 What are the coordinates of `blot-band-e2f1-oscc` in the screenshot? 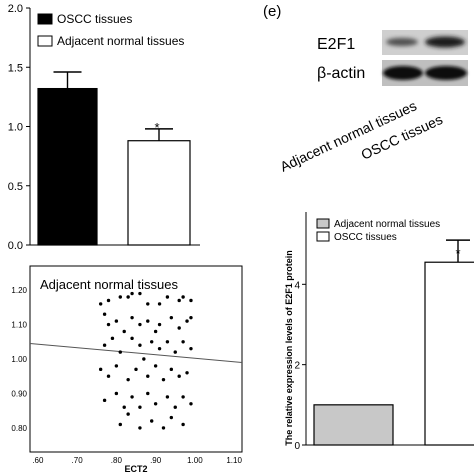 It's located at (445, 42).